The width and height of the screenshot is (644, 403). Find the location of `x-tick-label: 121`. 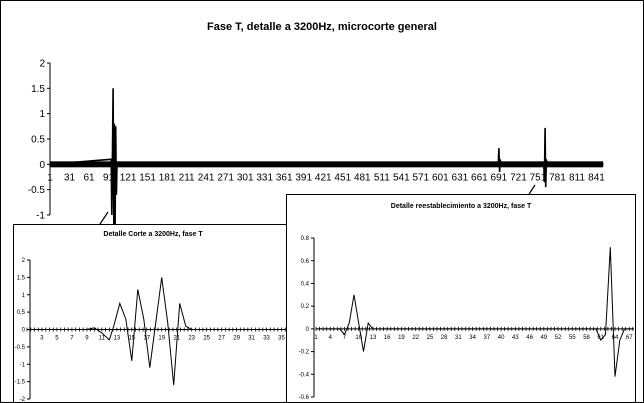

x-tick-label: 121 is located at coordinates (128, 177).